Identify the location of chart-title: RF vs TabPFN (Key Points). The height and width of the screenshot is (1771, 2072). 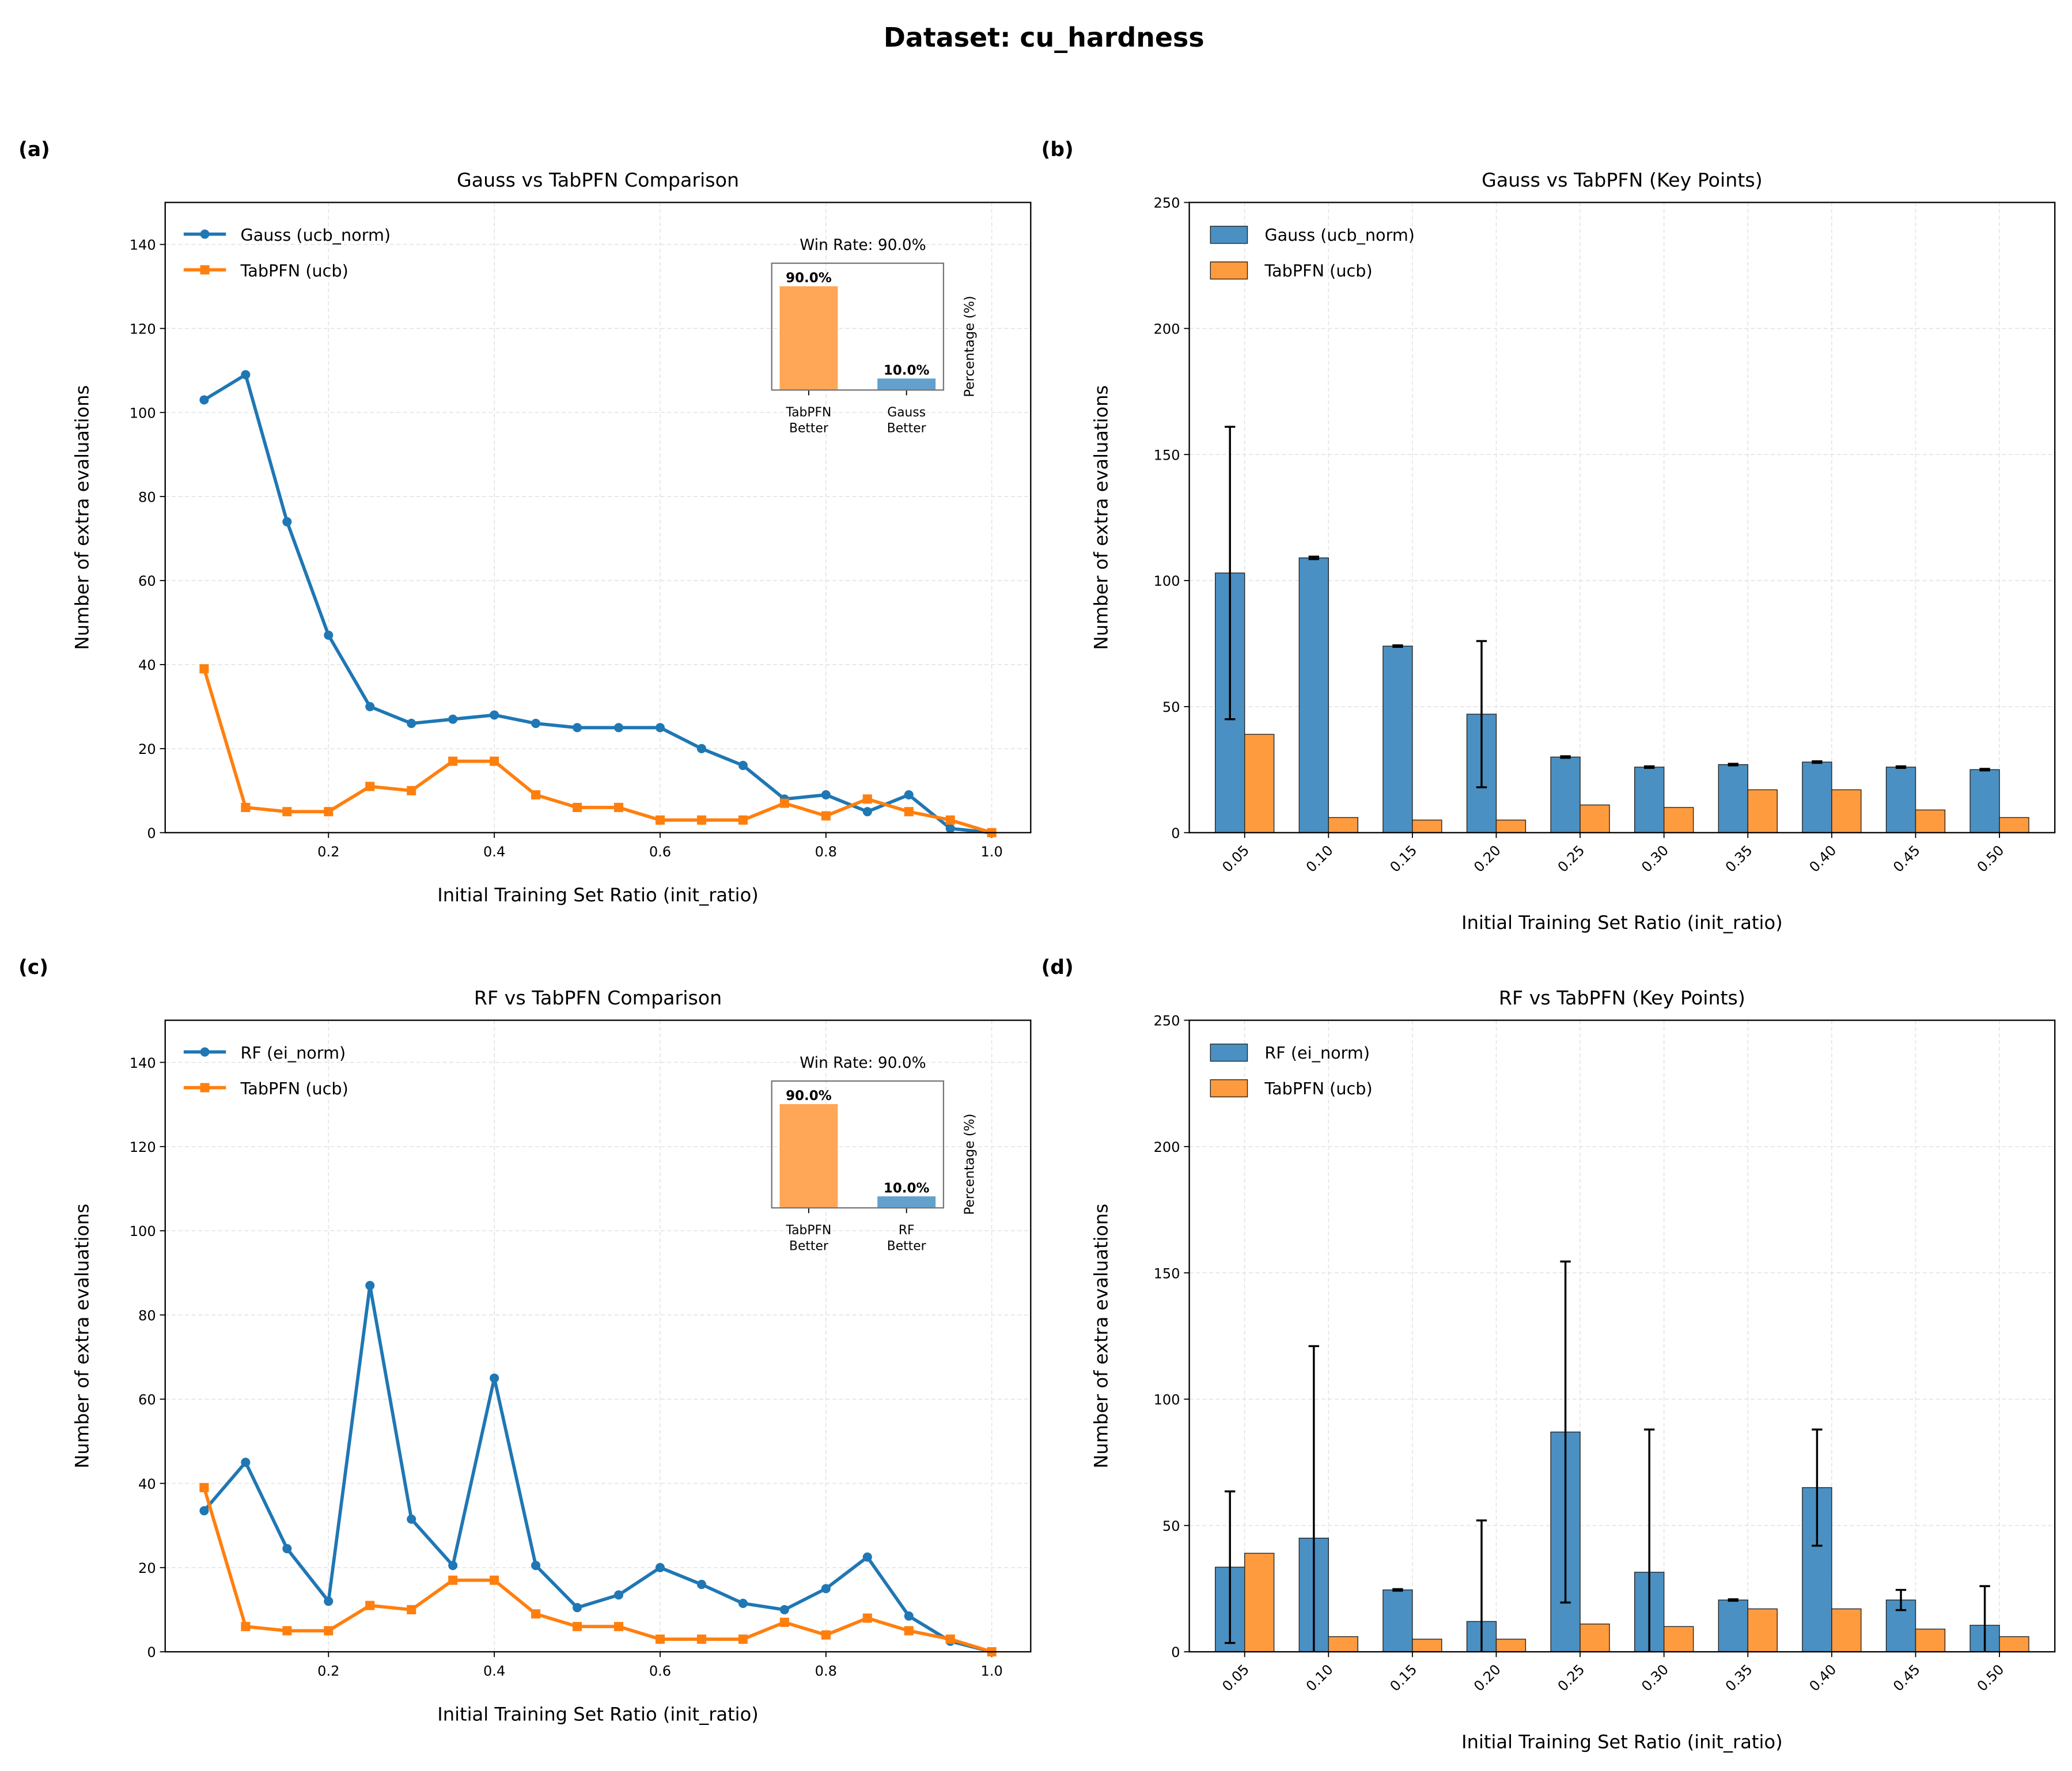
(1622, 998).